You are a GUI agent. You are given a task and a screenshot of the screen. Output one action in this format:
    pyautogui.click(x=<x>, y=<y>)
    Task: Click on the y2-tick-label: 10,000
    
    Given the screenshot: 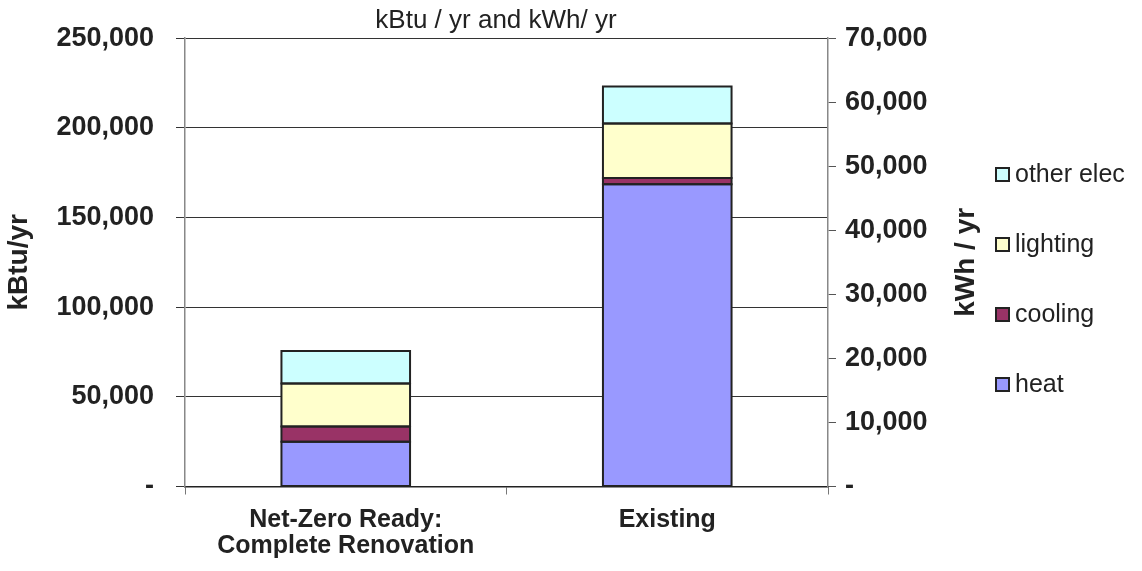 What is the action you would take?
    pyautogui.click(x=886, y=420)
    